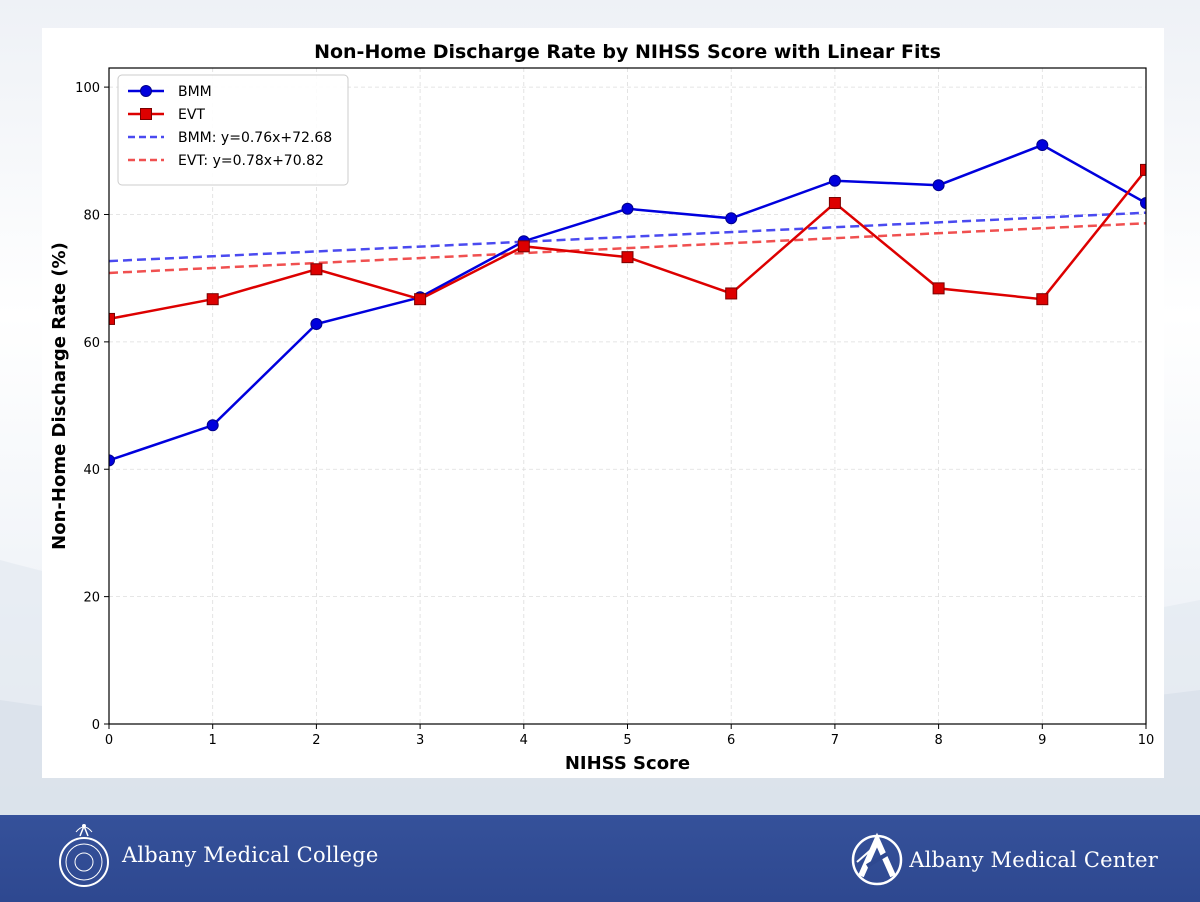 The width and height of the screenshot is (1200, 902). Describe the element at coordinates (195, 92) in the screenshot. I see `legend-label: BMM` at that location.